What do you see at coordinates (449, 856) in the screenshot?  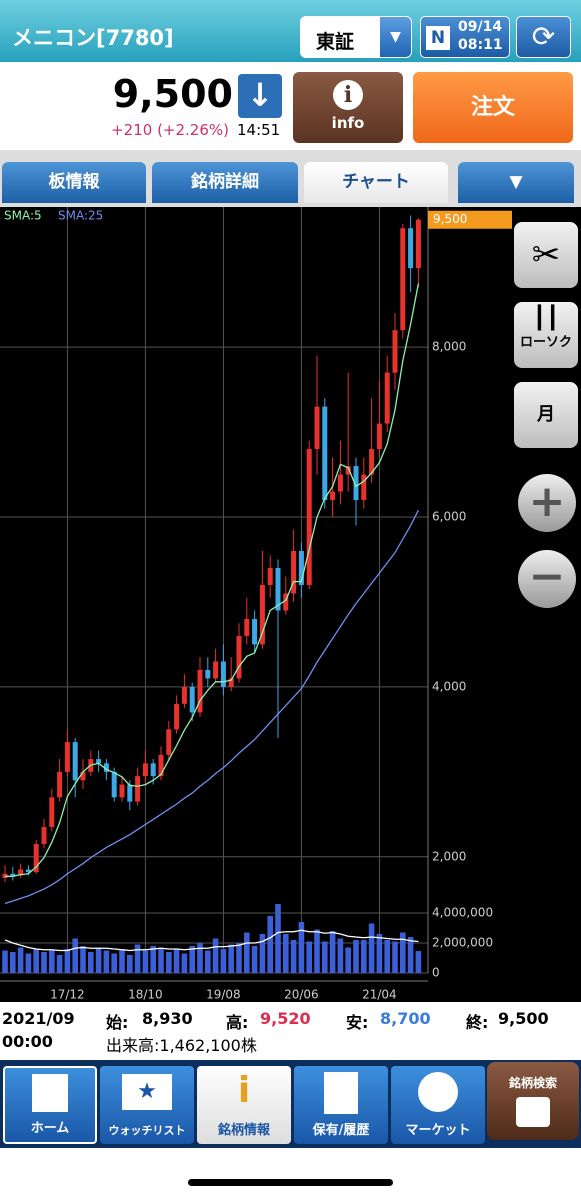 I see `y-tick-label: 2,000` at bounding box center [449, 856].